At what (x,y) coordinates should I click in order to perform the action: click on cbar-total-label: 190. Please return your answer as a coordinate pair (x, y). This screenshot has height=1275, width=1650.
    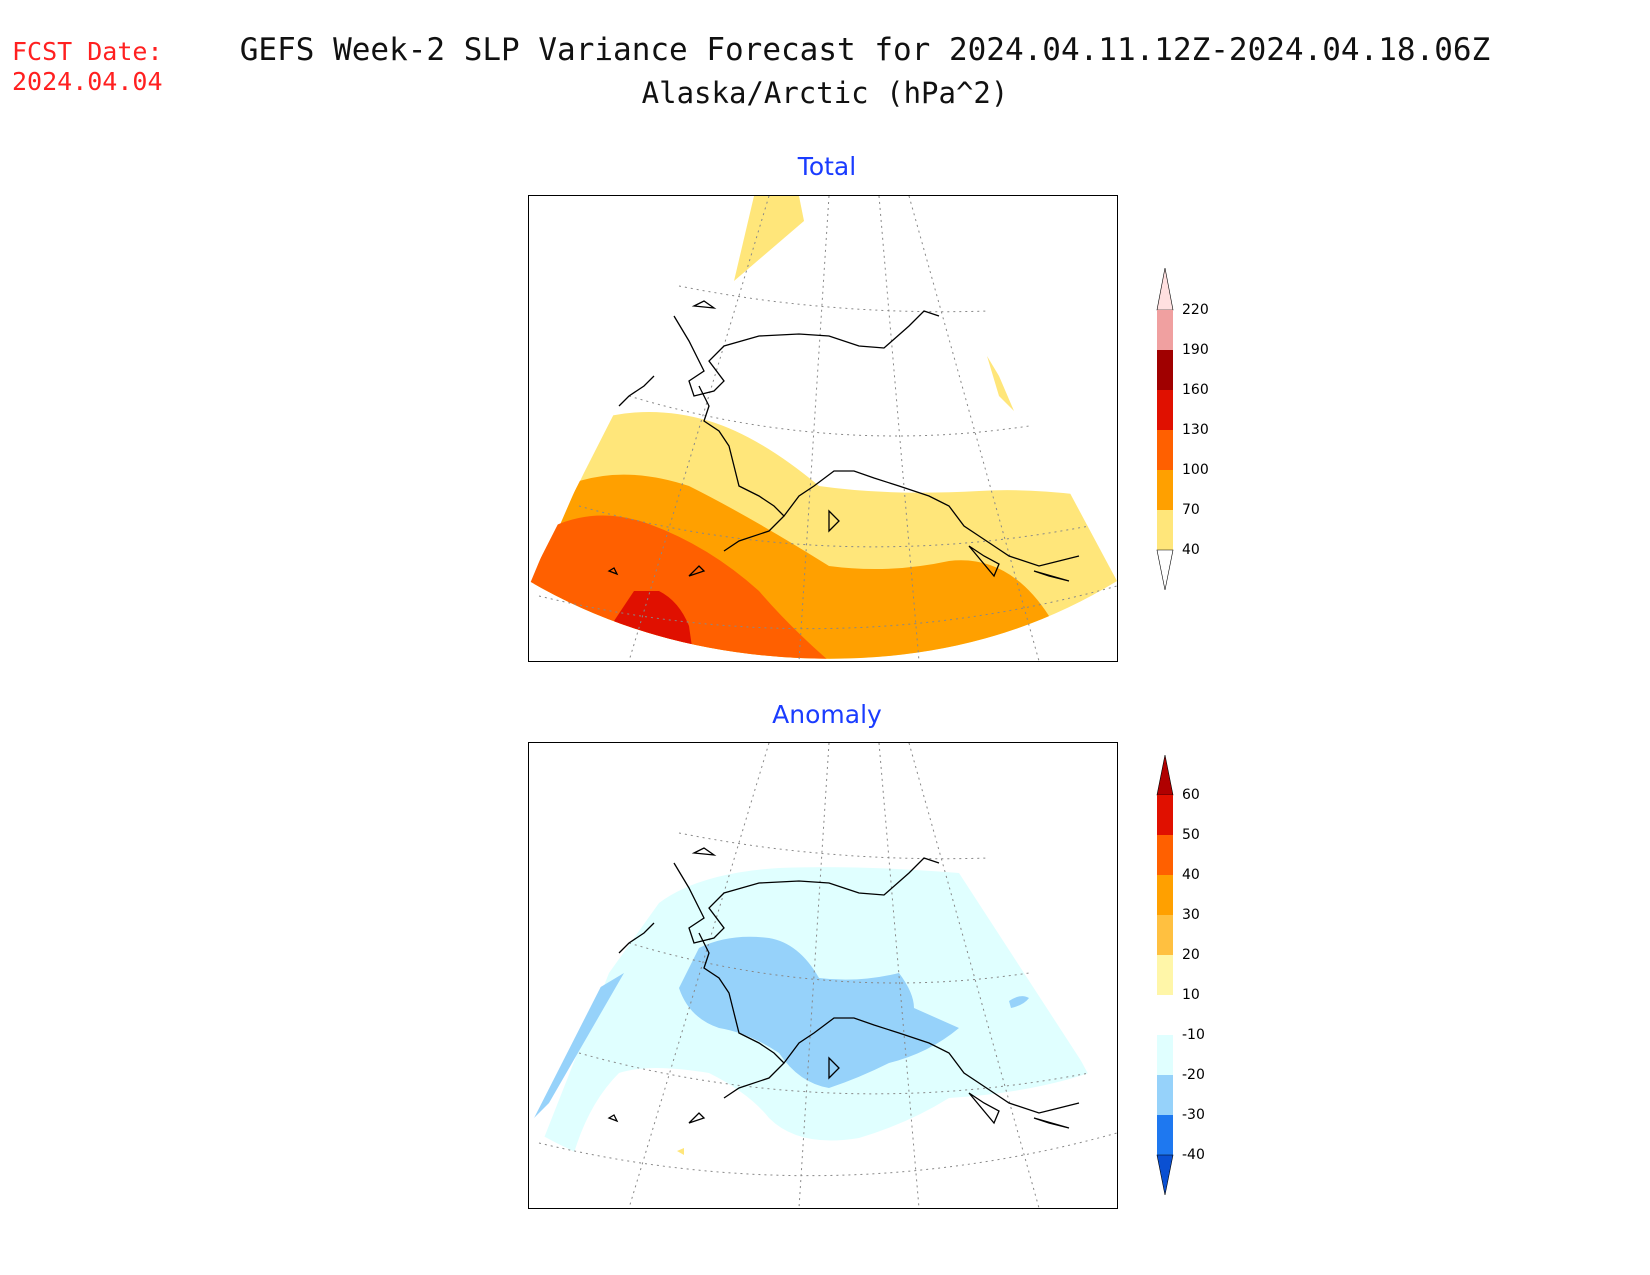
    Looking at the image, I should click on (1195, 350).